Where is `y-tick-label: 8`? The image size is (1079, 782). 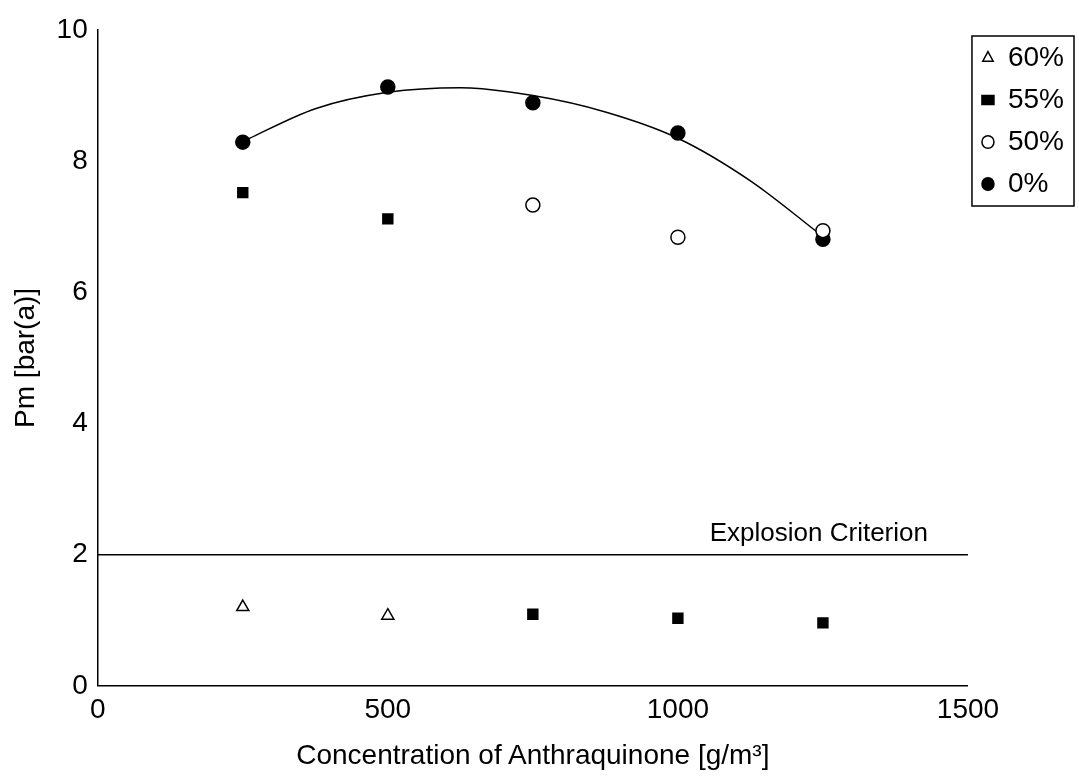 y-tick-label: 8 is located at coordinates (80, 159).